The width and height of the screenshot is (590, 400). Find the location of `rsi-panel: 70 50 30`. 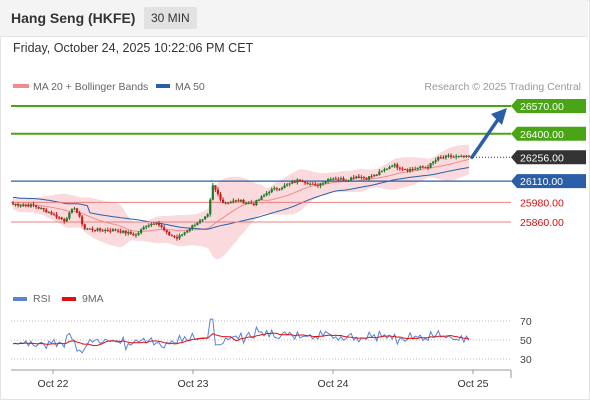

rsi-panel: 70 50 30 is located at coordinates (271, 341).